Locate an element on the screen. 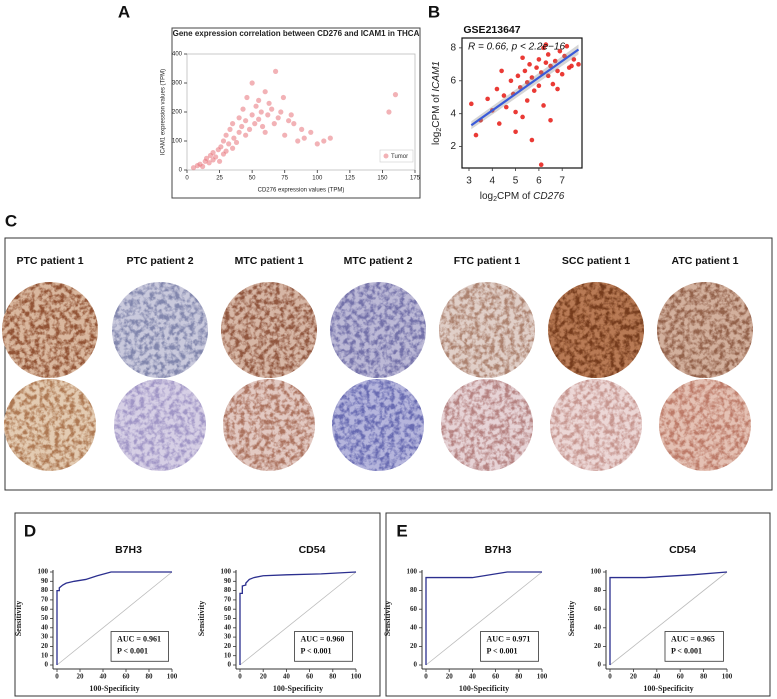 The width and height of the screenshot is (777, 699). axis-label-part: ICAM1 is located at coordinates (436, 76).